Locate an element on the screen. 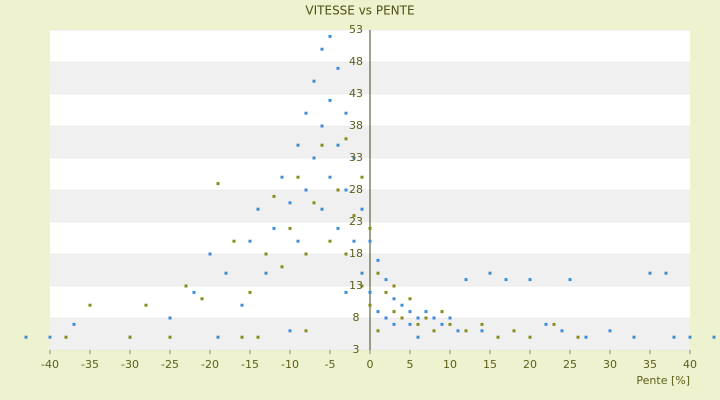  x-tick-label: -25 is located at coordinates (170, 364).